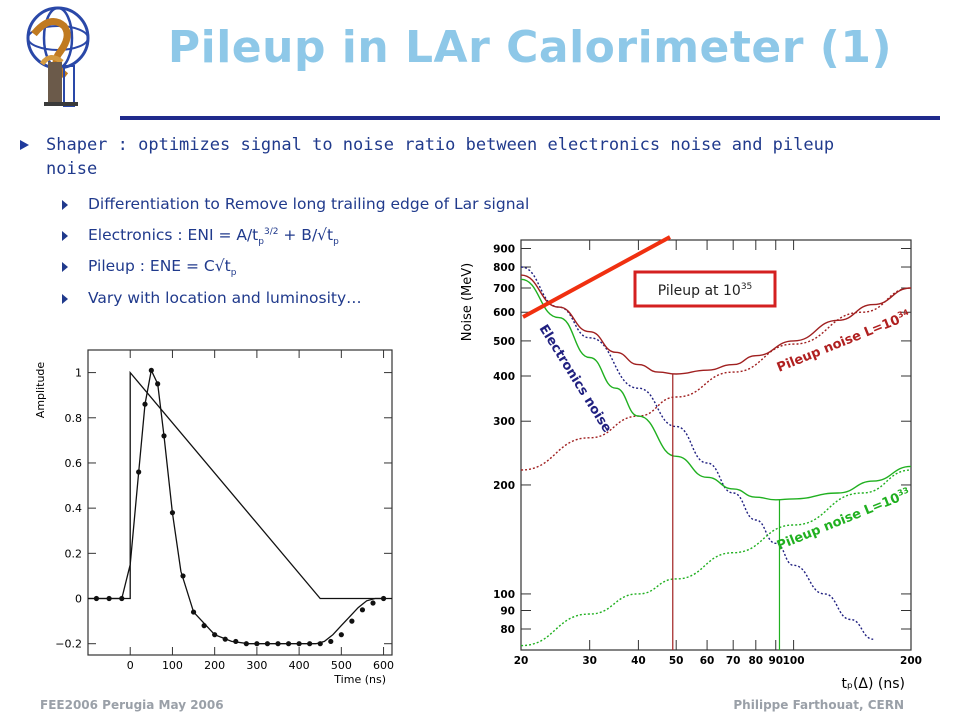 The image size is (960, 720). I want to click on pileup-annotation: Pileup at 1035, so click(705, 289).